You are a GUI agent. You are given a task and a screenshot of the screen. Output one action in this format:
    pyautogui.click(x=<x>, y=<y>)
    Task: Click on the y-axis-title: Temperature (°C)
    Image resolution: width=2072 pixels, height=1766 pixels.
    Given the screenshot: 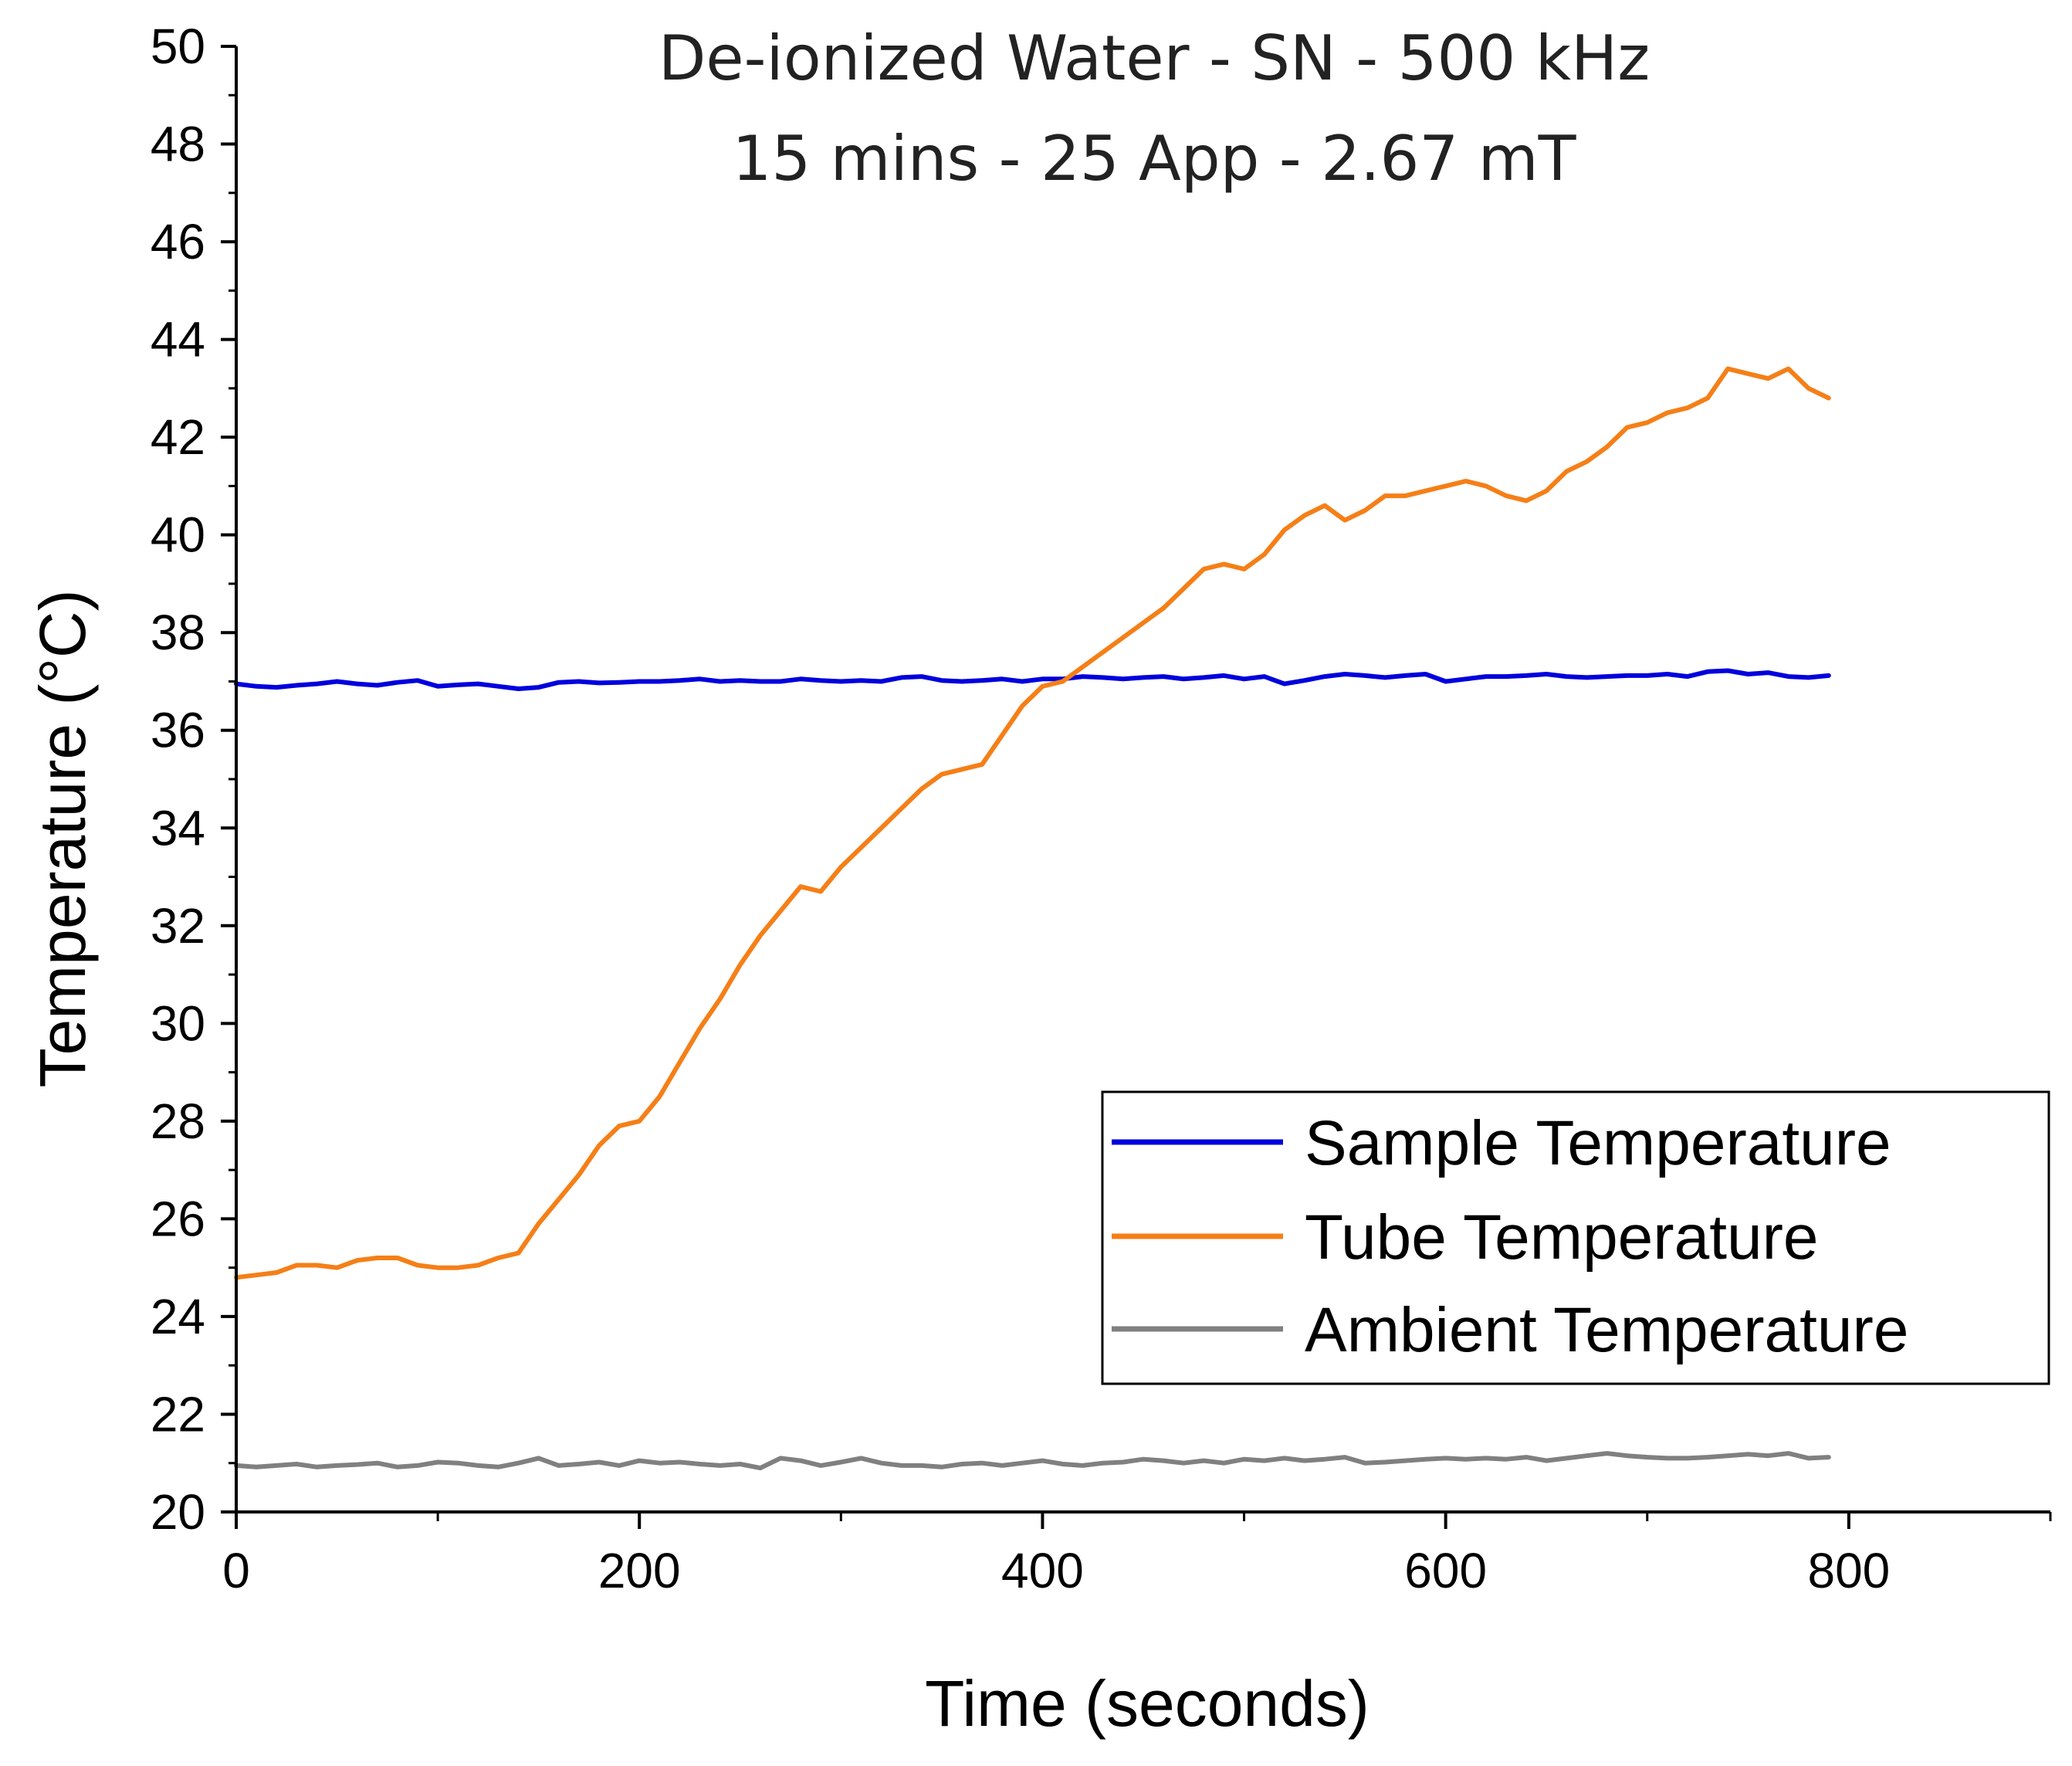 What is the action you would take?
    pyautogui.click(x=62, y=838)
    